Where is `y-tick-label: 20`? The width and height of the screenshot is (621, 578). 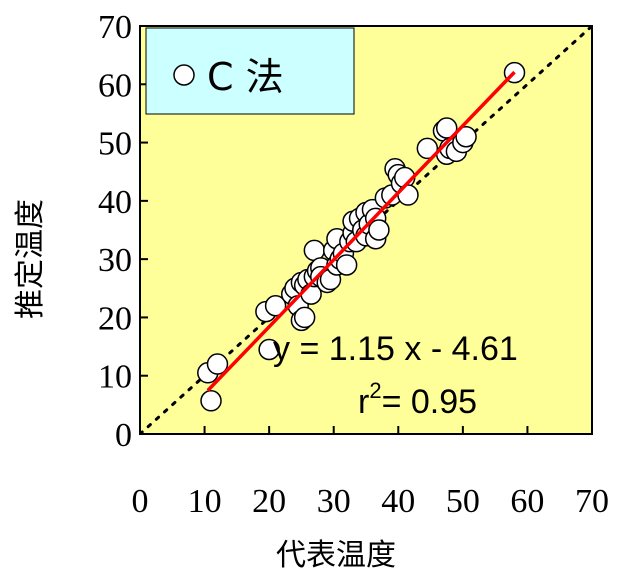
y-tick-label: 20 is located at coordinates (115, 318).